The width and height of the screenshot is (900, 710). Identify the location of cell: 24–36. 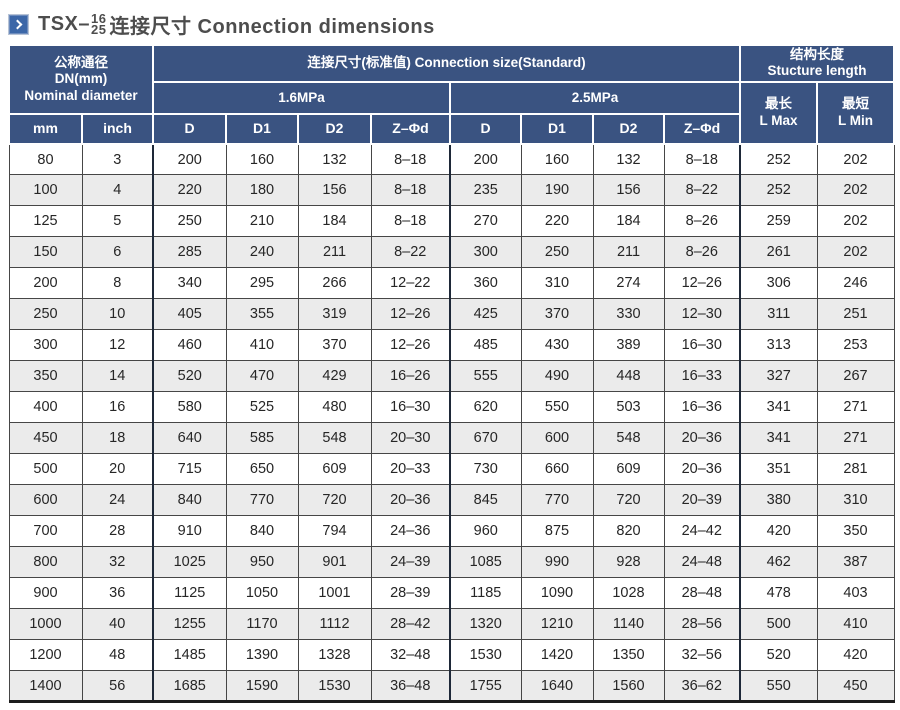
(410, 531).